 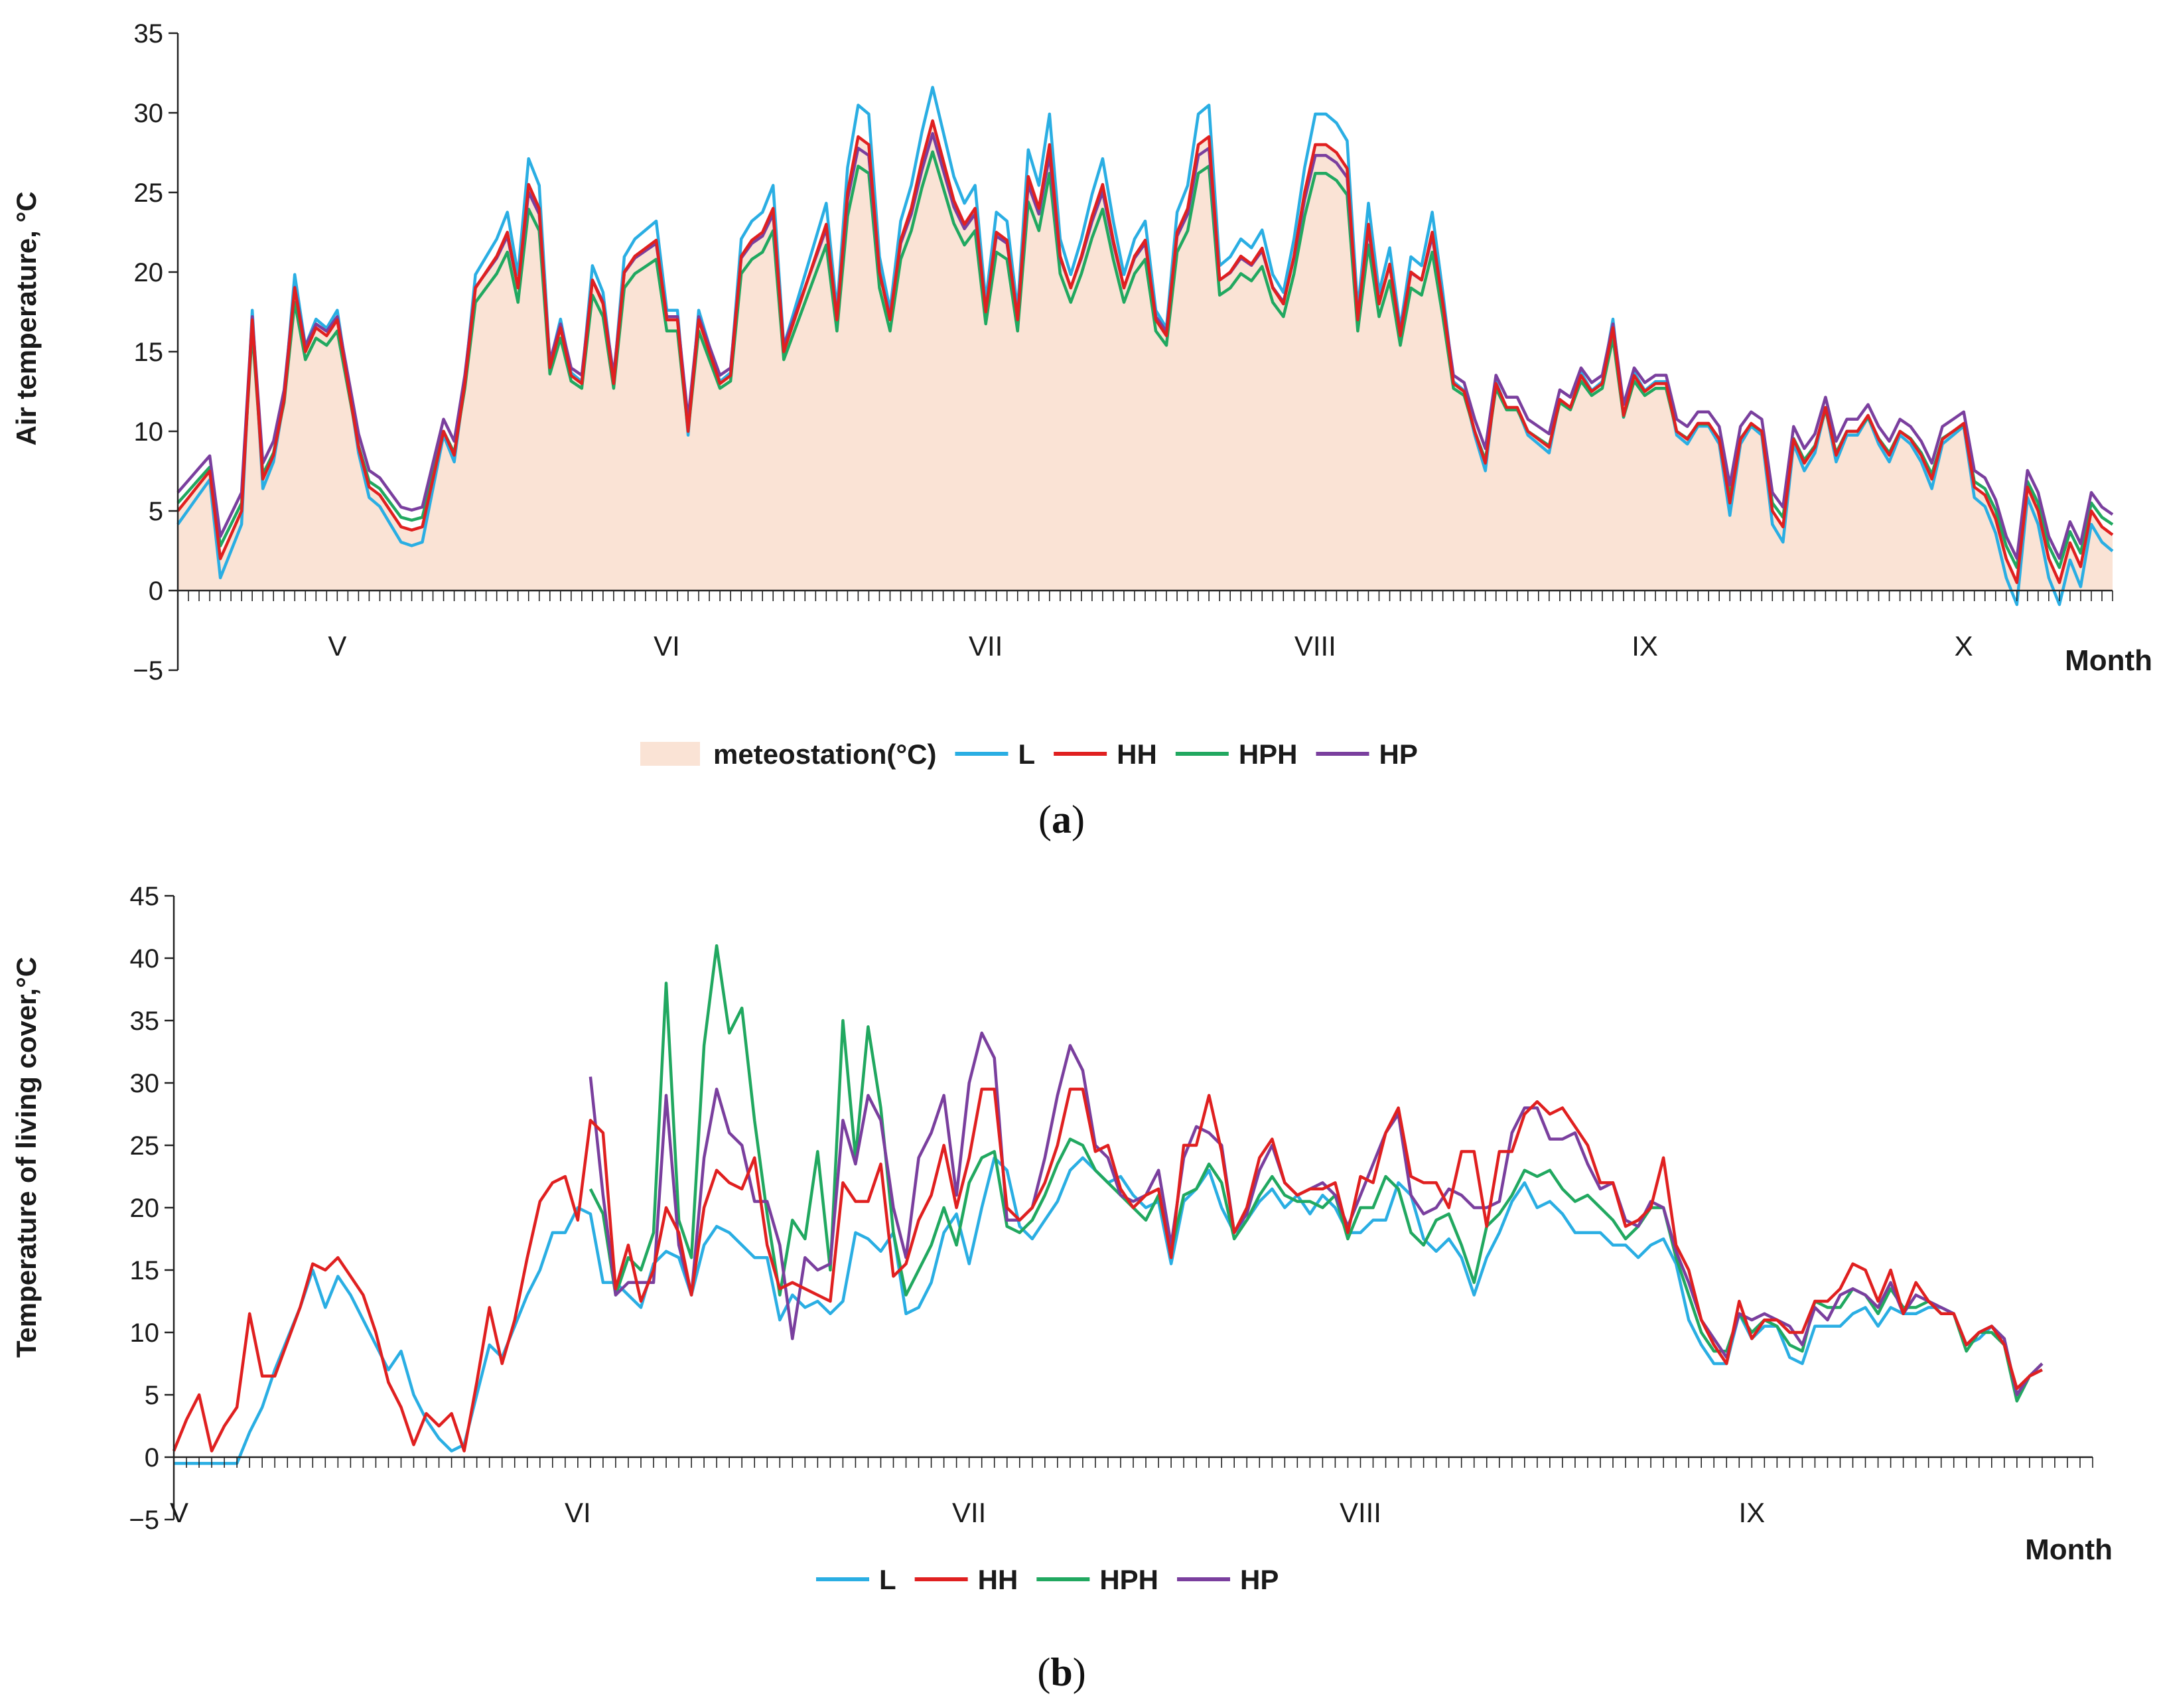 I want to click on chart-b-xlabel: Month, so click(x=2069, y=1549).